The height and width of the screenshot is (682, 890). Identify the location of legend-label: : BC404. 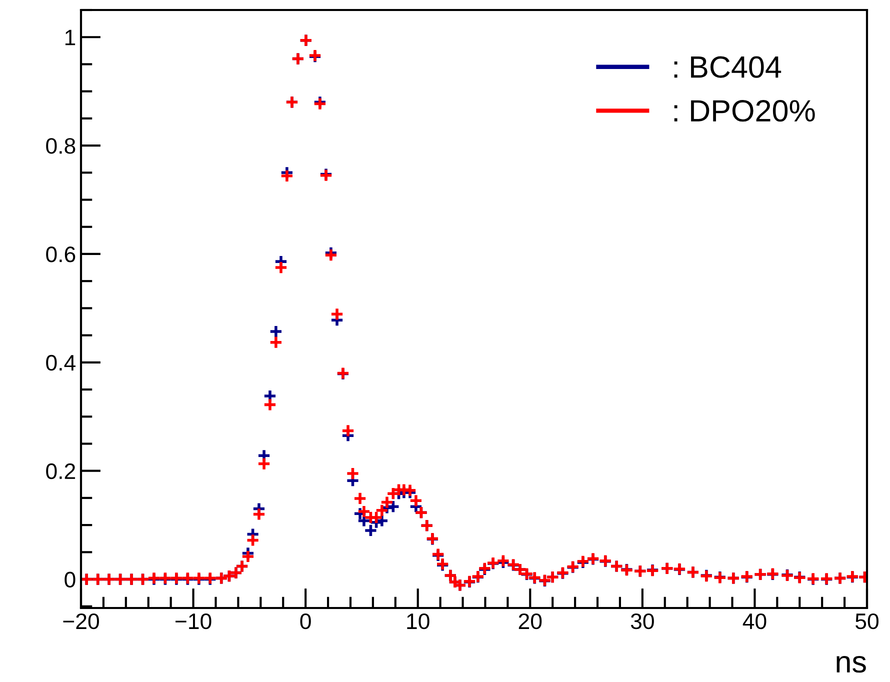
(728, 67).